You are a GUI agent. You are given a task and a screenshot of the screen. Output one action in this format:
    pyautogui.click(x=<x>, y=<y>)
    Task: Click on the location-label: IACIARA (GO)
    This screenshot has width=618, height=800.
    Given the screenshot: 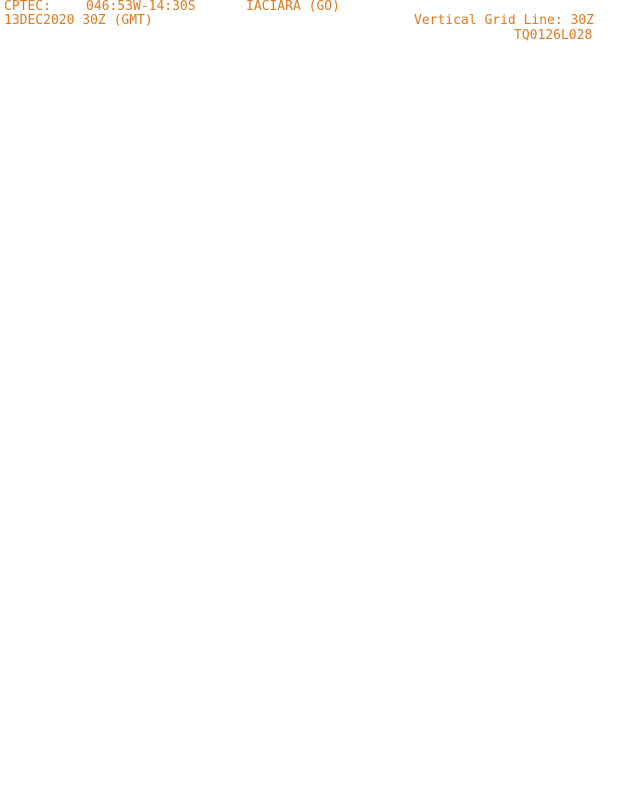 What is the action you would take?
    pyautogui.click(x=293, y=7)
    